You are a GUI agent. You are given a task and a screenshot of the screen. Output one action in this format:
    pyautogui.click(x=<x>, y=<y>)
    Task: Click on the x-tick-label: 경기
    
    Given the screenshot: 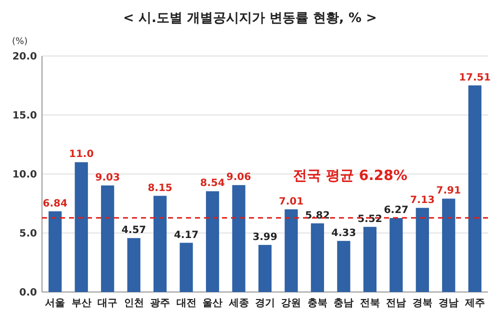 What is the action you would take?
    pyautogui.click(x=265, y=303)
    